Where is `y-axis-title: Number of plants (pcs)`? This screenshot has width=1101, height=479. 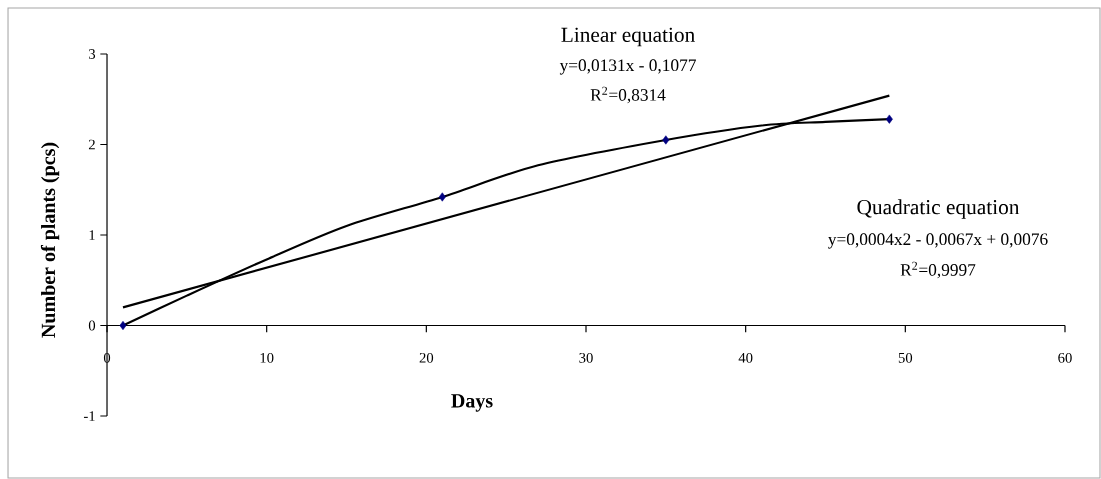
y-axis-title: Number of plants (pcs) is located at coordinates (50, 240).